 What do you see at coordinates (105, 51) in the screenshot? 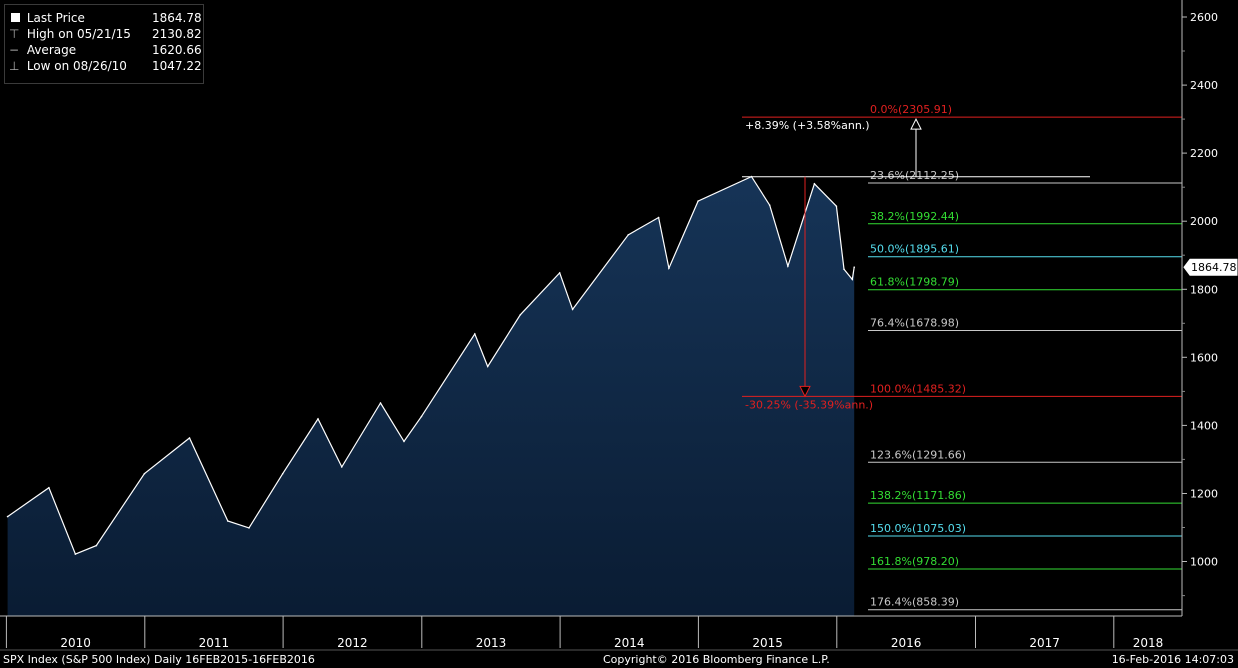
I see `legend-row-average: − Average 1620.66` at bounding box center [105, 51].